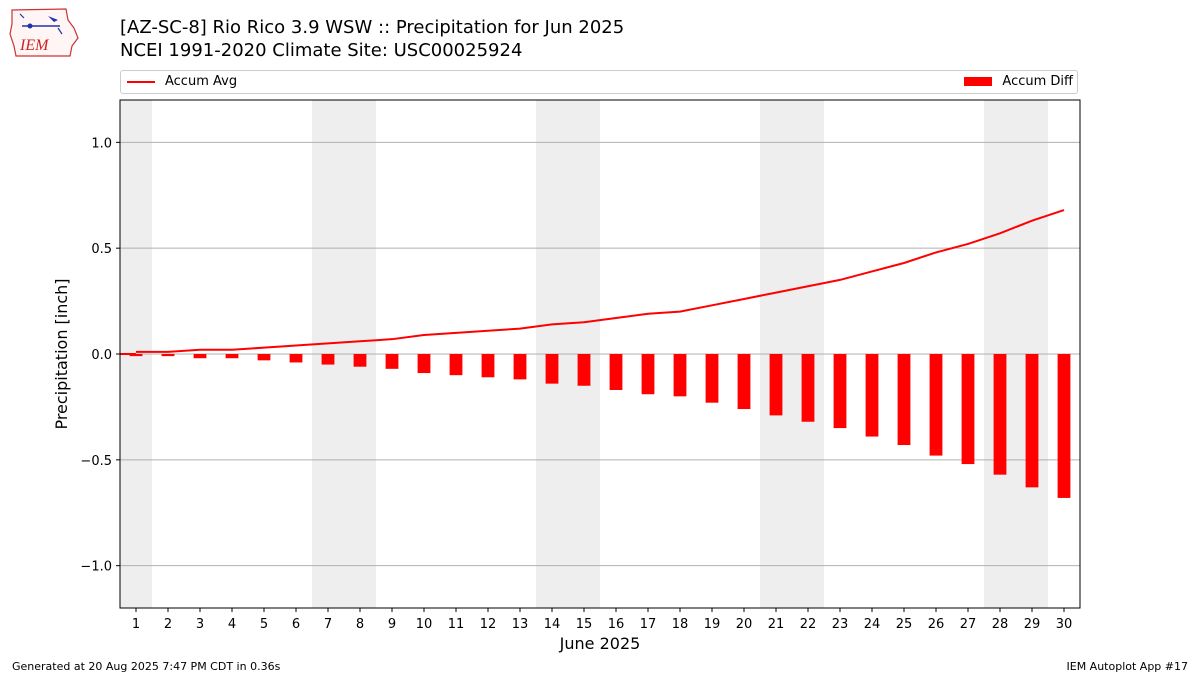 Image resolution: width=1200 pixels, height=675 pixels. Describe the element at coordinates (599, 82) in the screenshot. I see `chart-legend: Accum Avg Accum Diff` at that location.